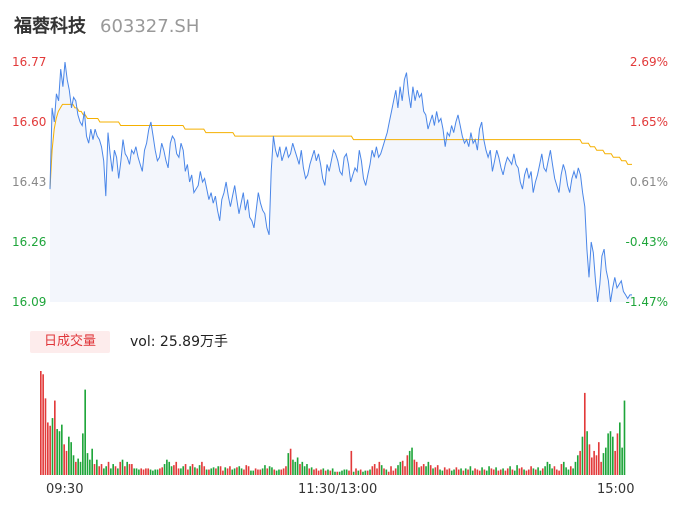 This screenshot has height=524, width=686. What do you see at coordinates (340, 146) in the screenshot?
I see `average-price-line` at bounding box center [340, 146].